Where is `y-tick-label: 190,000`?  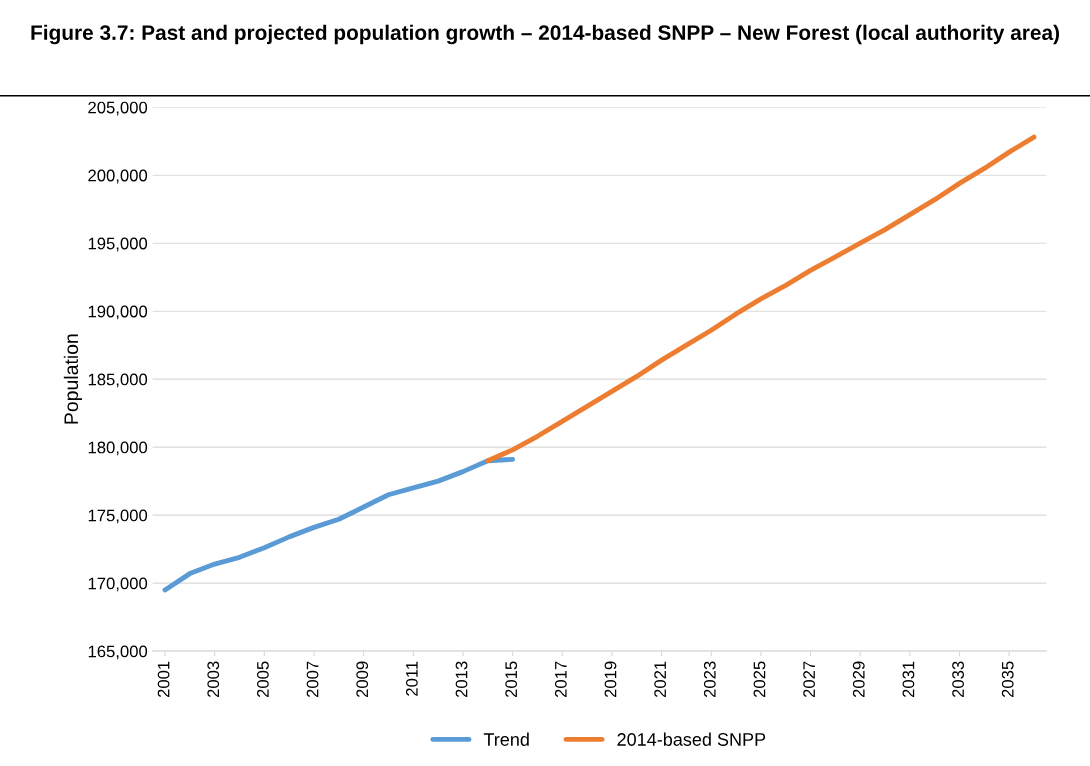
y-tick-label: 190,000 is located at coordinates (118, 312).